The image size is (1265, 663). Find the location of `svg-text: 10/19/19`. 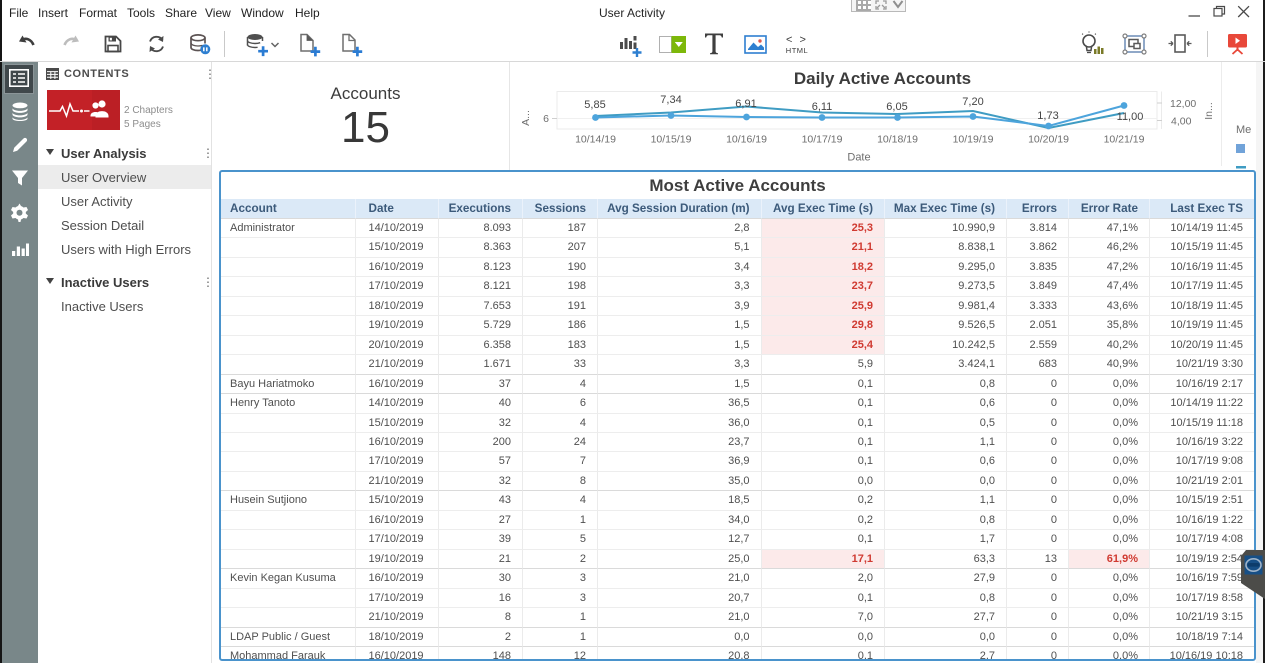

svg-text: 10/19/19 is located at coordinates (973, 140).